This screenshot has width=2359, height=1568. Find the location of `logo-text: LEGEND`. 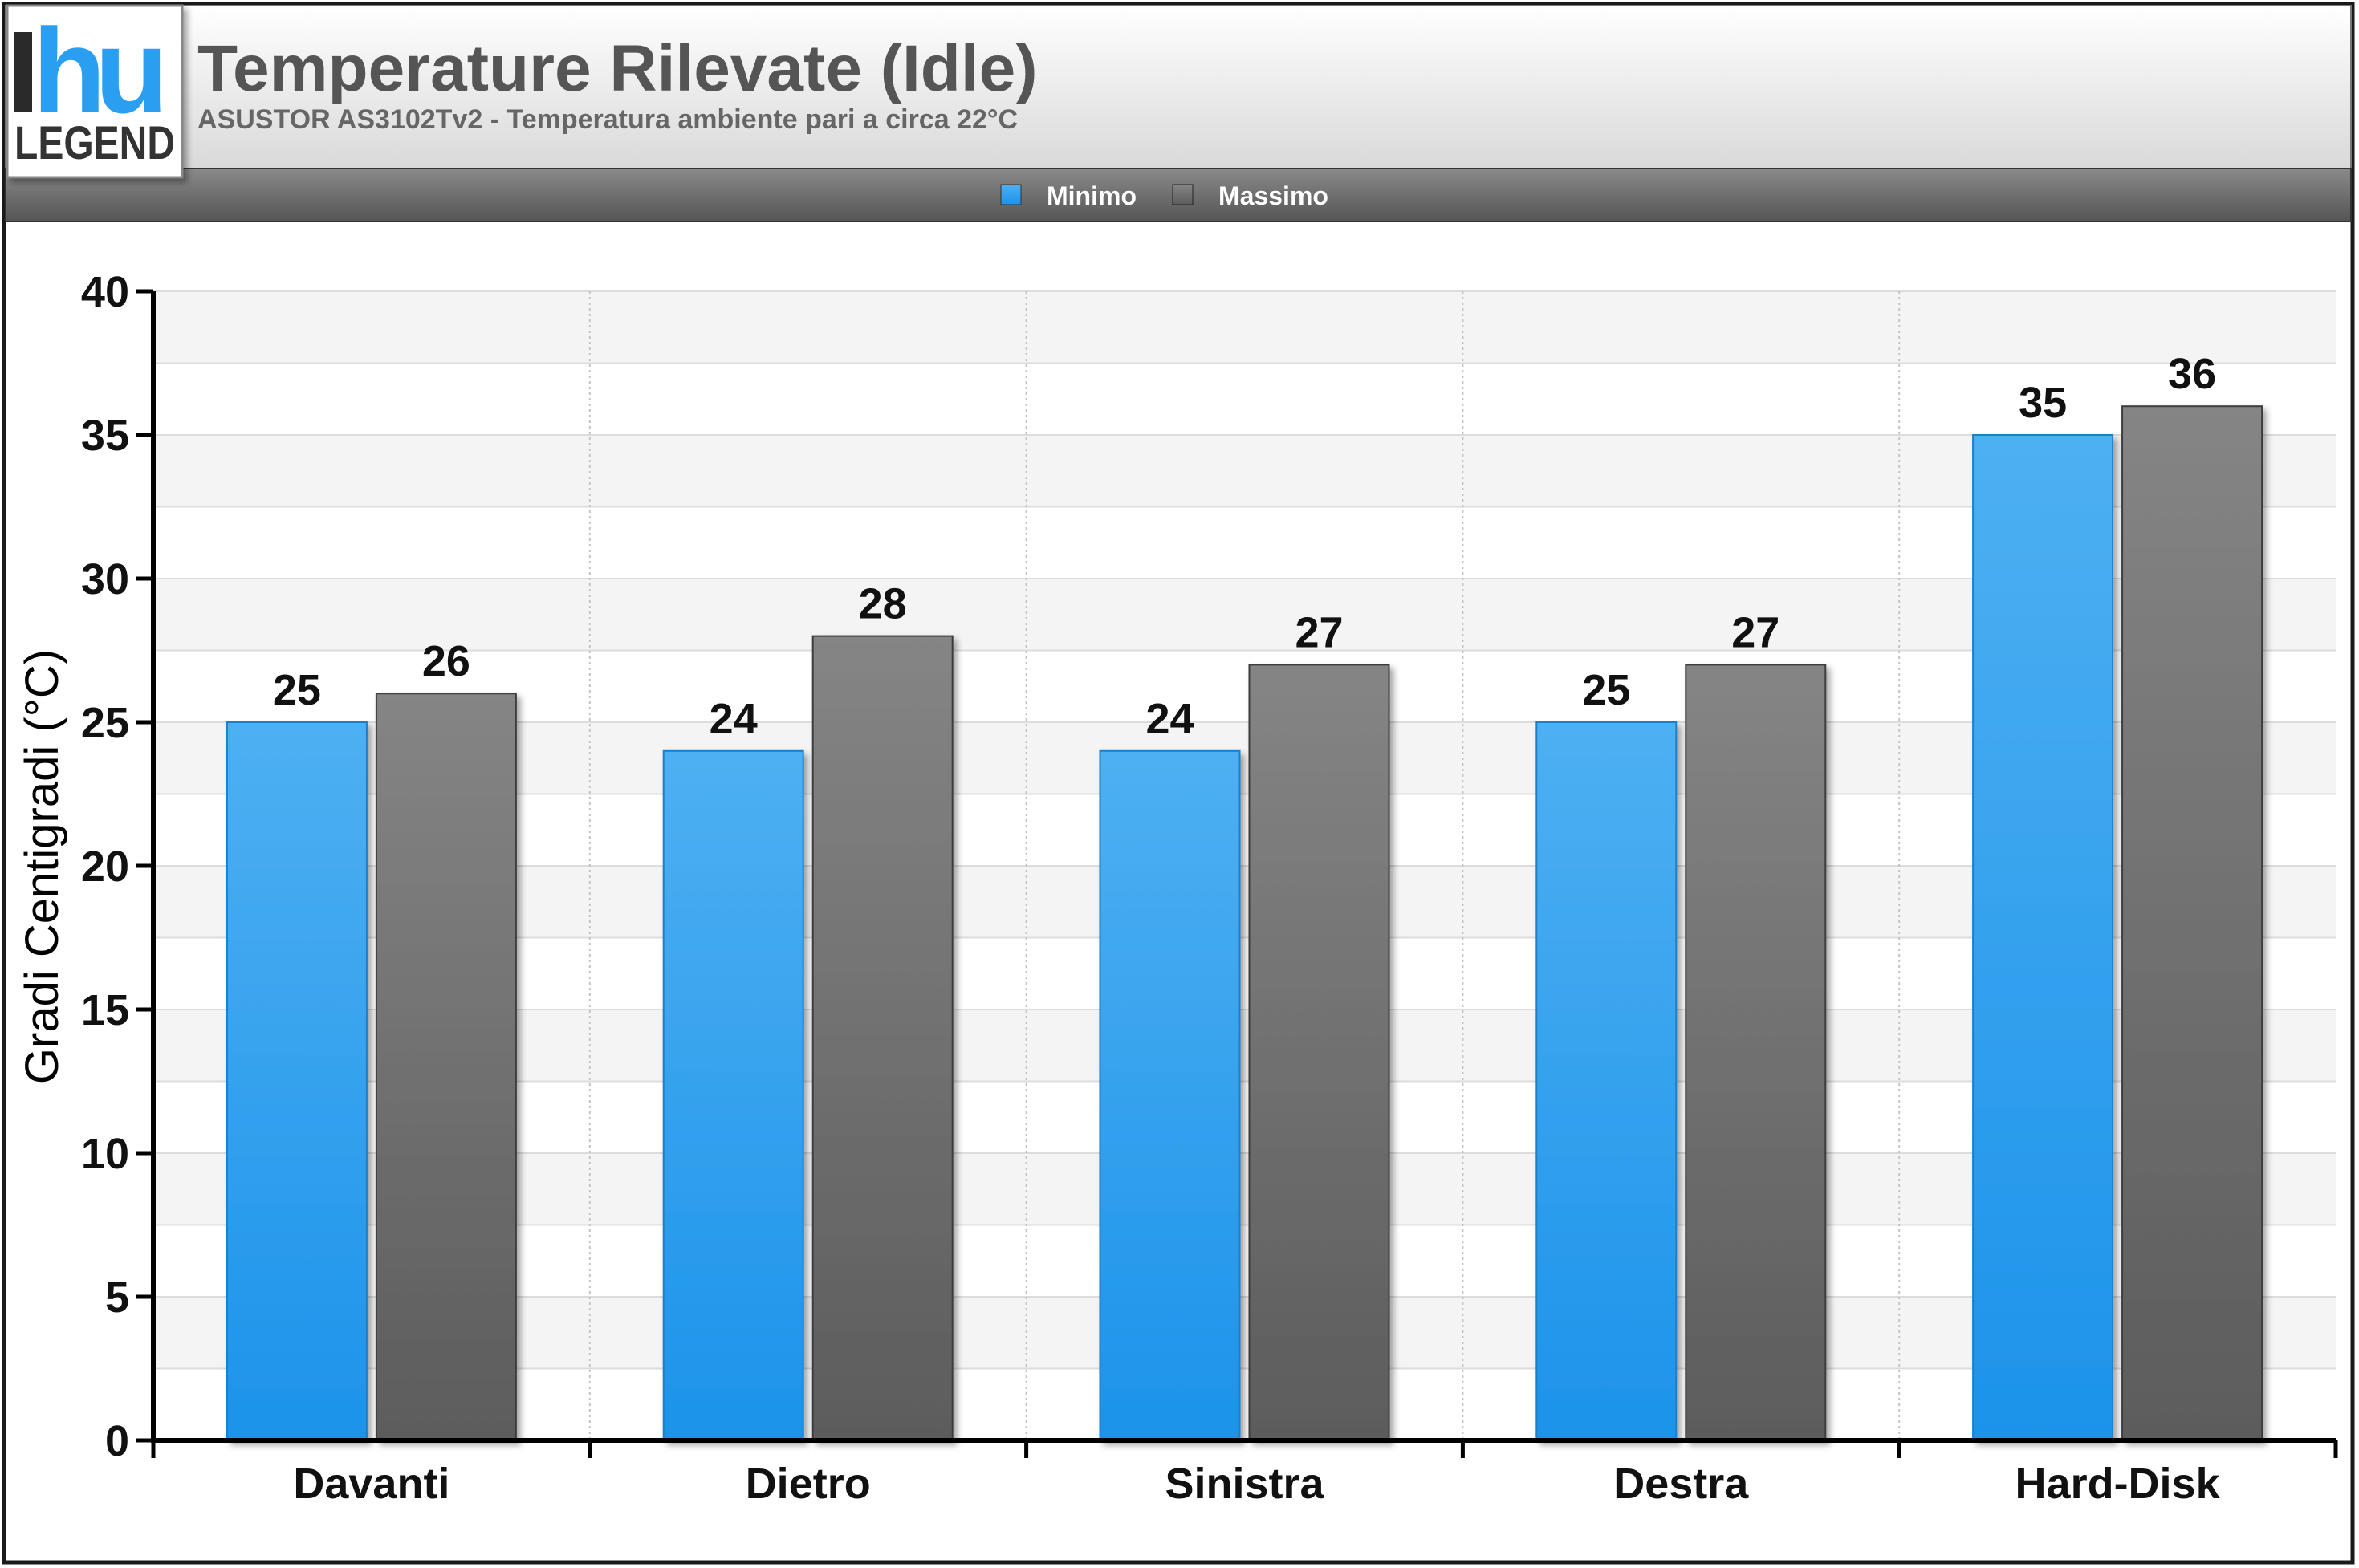

logo-text: LEGEND is located at coordinates (94, 143).